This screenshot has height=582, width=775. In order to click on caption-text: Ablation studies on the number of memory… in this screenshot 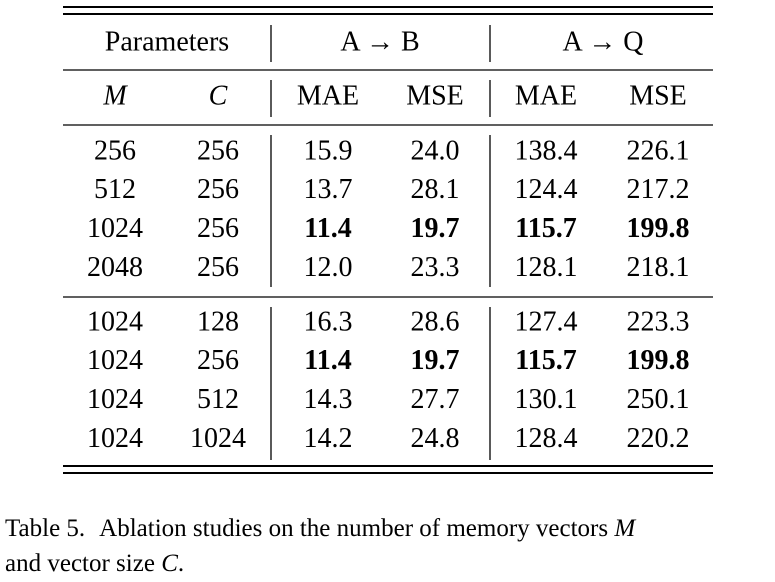, I will do `click(356, 528)`.